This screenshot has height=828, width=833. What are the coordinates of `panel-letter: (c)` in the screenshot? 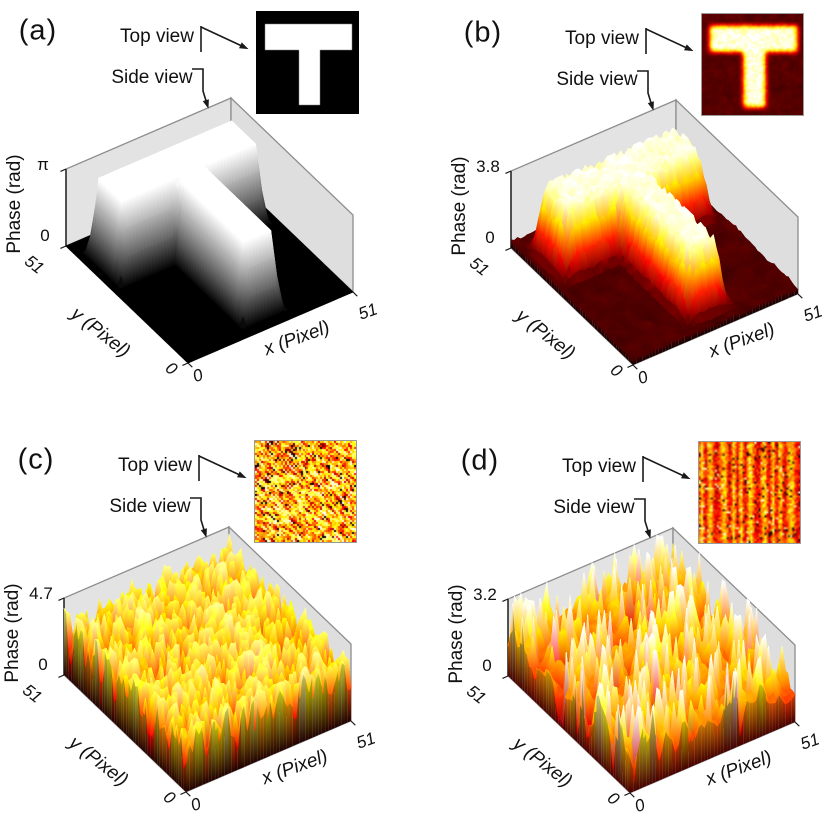 It's located at (36, 459).